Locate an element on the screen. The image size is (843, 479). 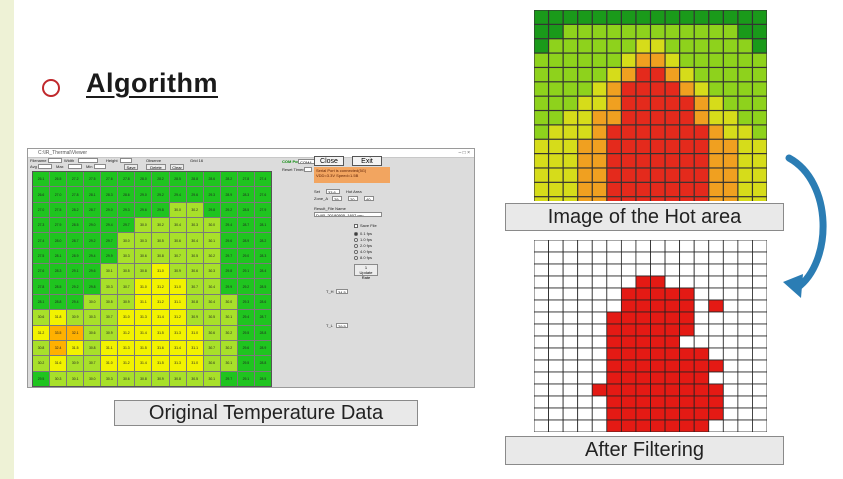
temperature-cell: 28.2 is located at coordinates (75, 210).